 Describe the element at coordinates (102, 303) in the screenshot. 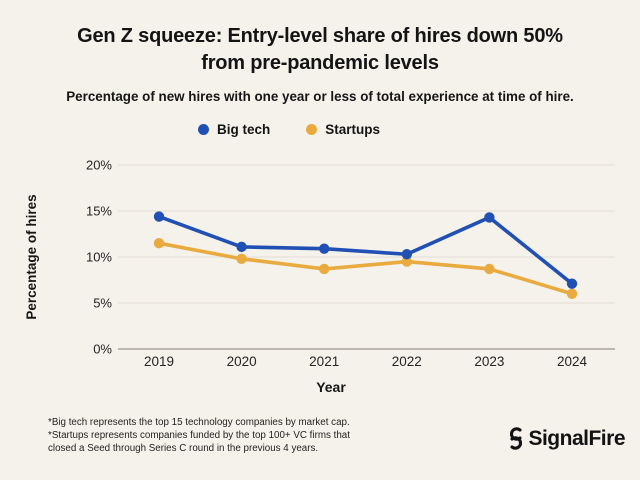

I see `svg-text: 5%` at that location.